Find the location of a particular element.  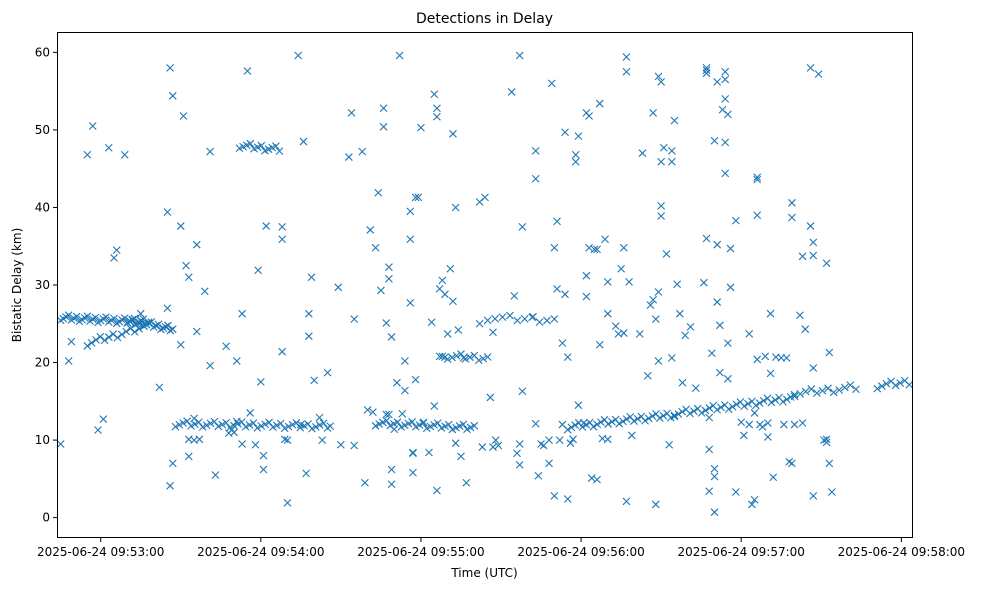

y-axis-label: Bistatic Delay (km) is located at coordinates (17, 285).